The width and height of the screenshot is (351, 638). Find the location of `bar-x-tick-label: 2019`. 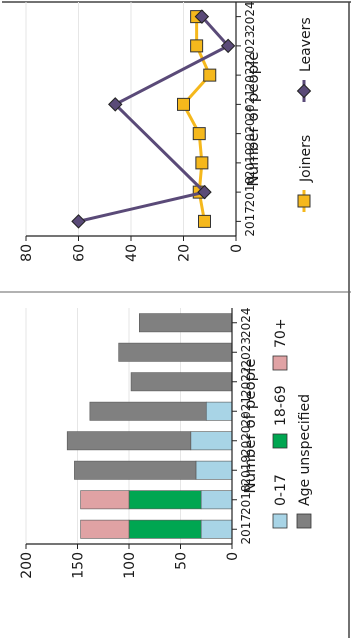

bar-x-tick-label: 2019 is located at coordinates (246, 470).